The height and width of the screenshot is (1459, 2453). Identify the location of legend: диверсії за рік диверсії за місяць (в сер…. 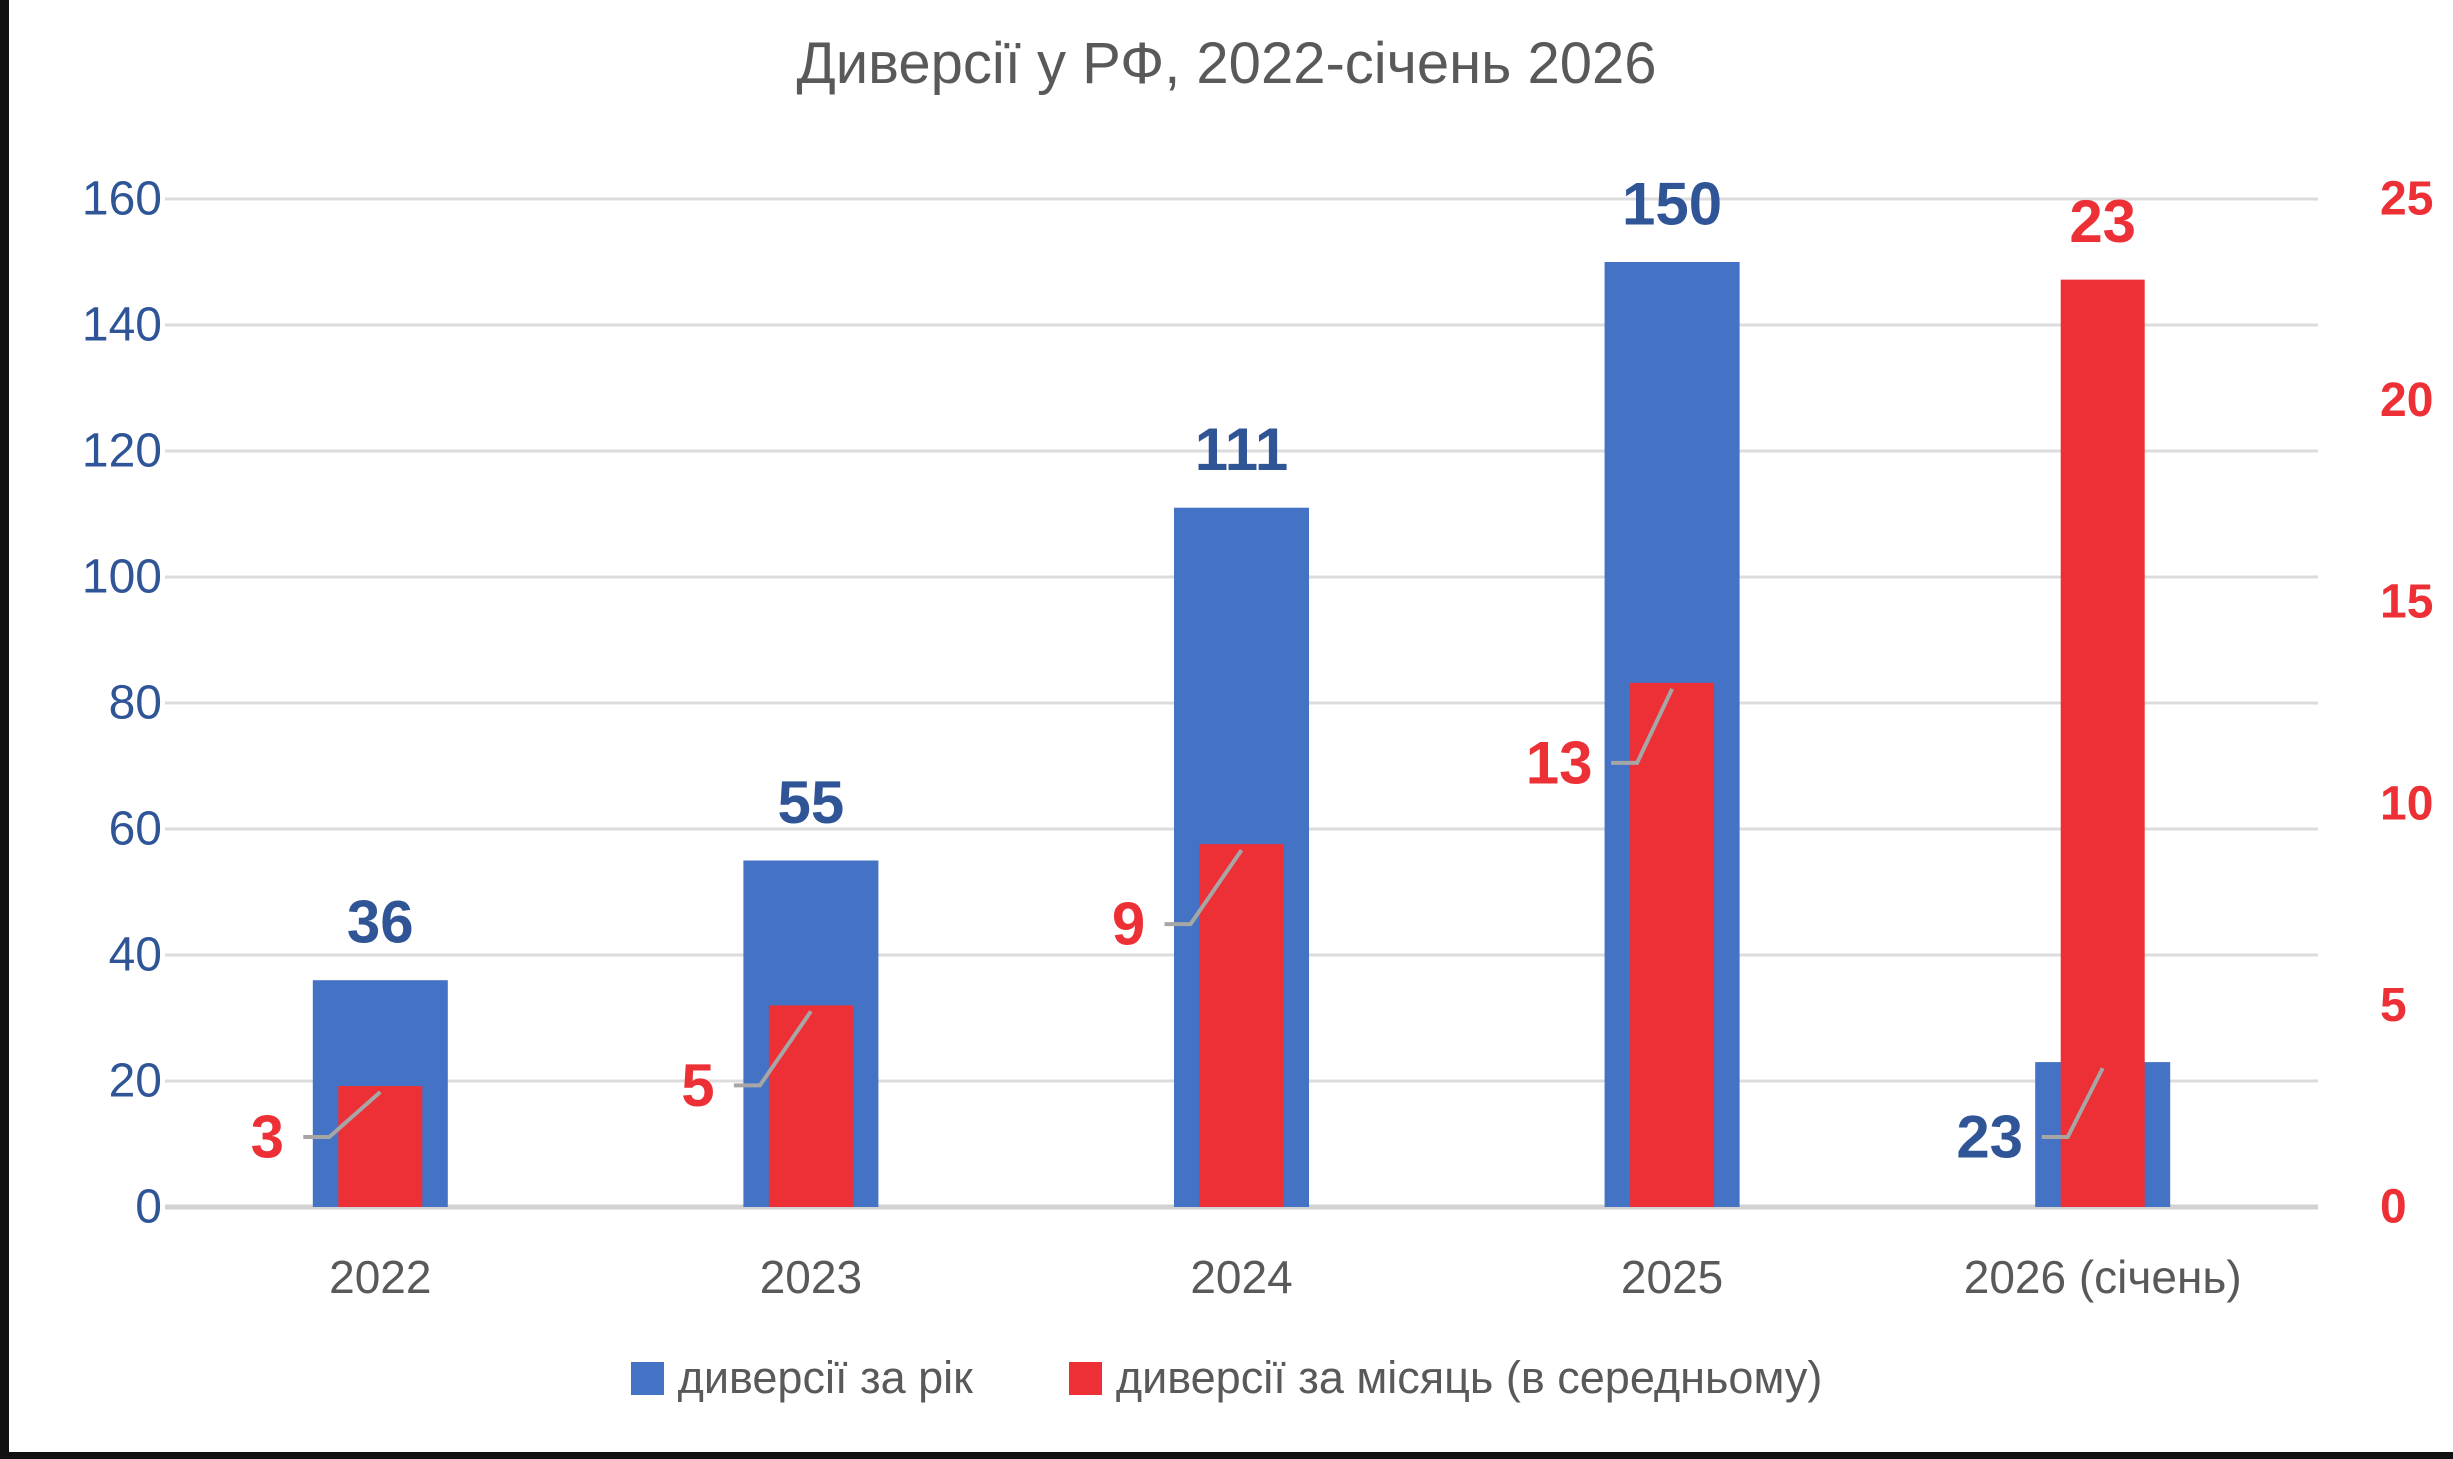
(1226, 1378).